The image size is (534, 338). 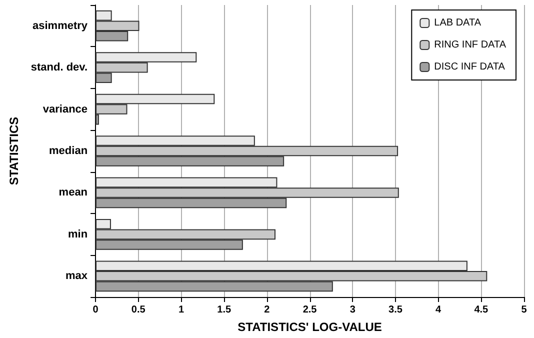 I want to click on x-tick-label: 0.5, so click(x=138, y=310).